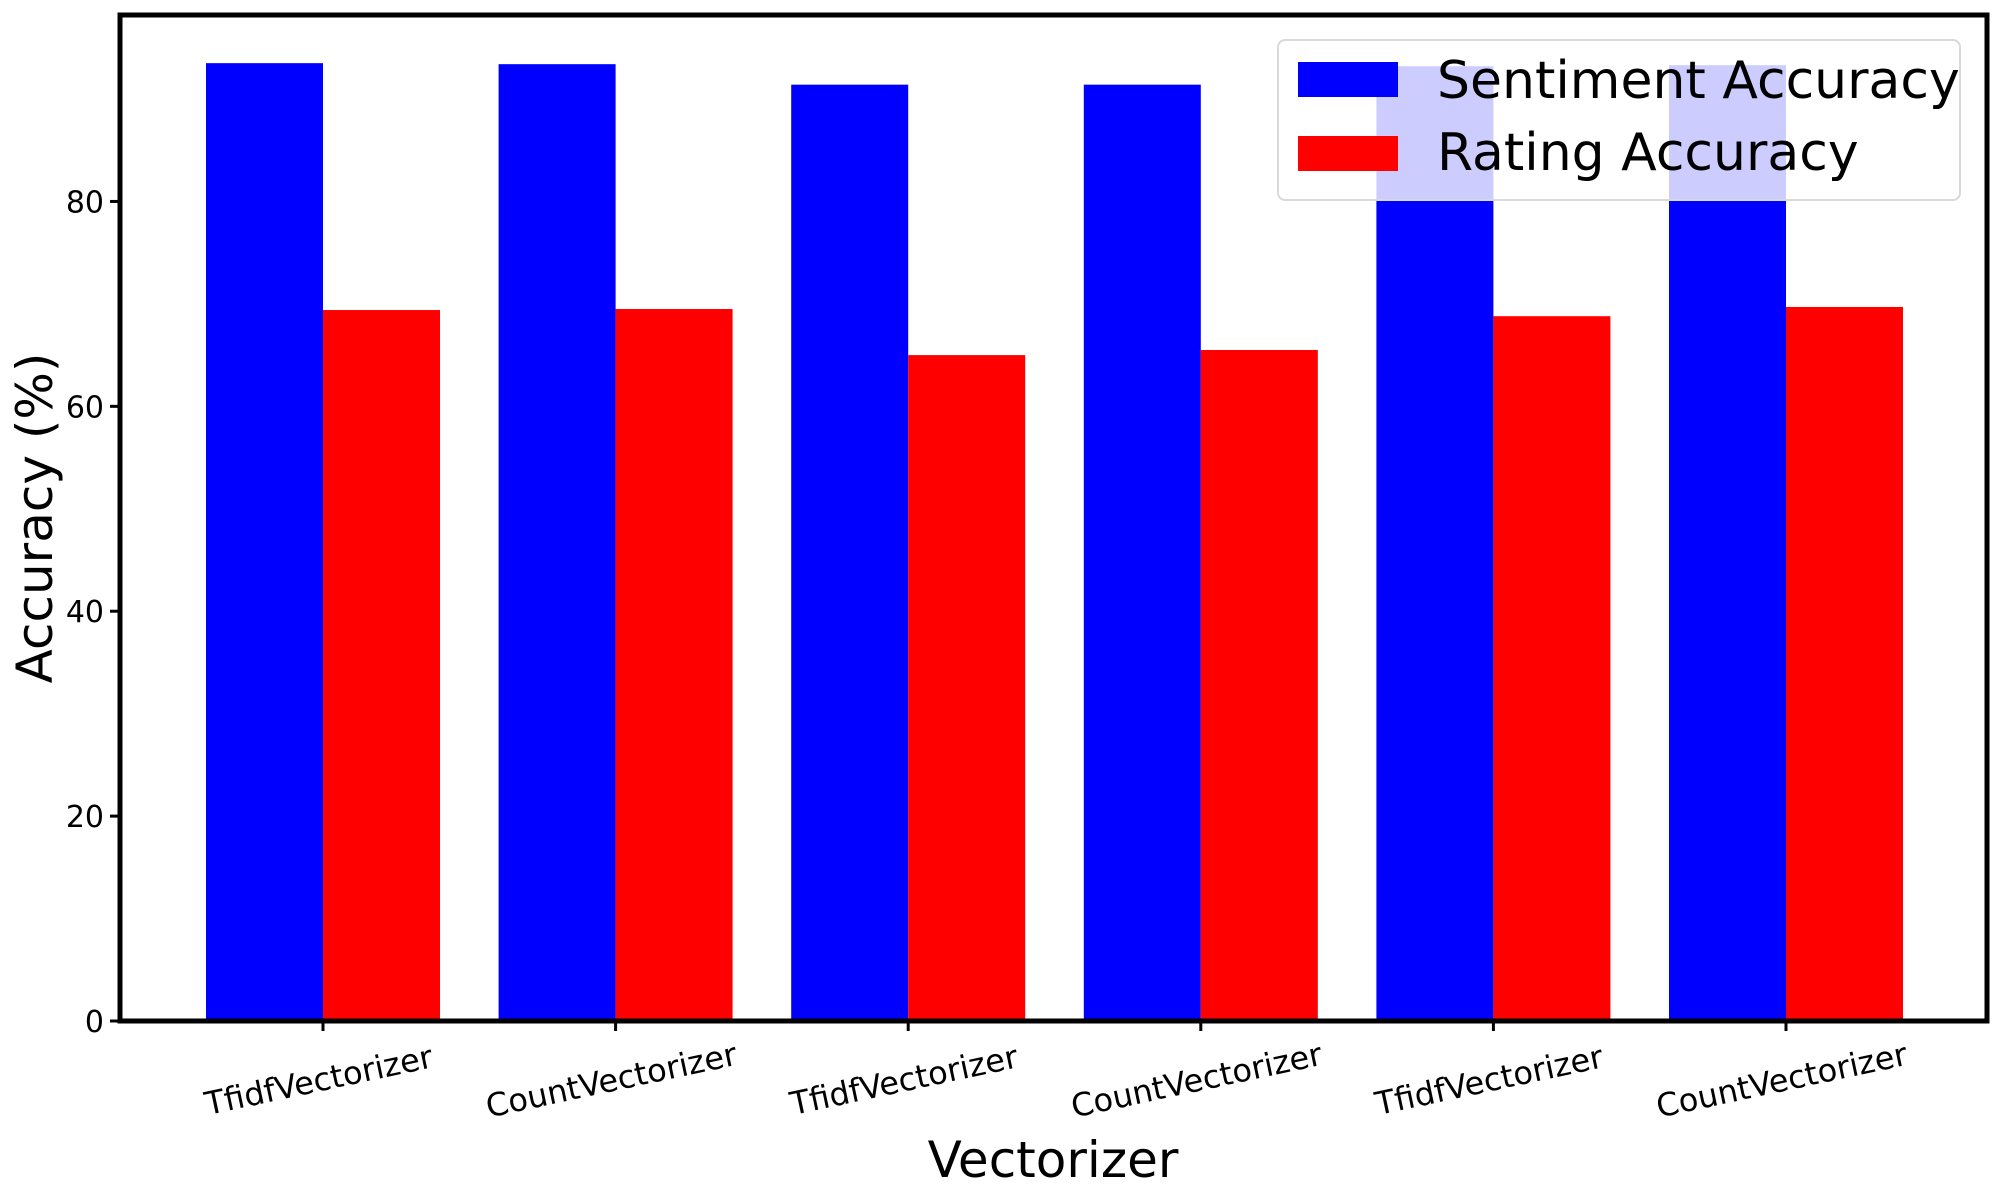 This screenshot has width=2000, height=1200. Describe the element at coordinates (85, 612) in the screenshot. I see `y-tick-label: 40` at that location.